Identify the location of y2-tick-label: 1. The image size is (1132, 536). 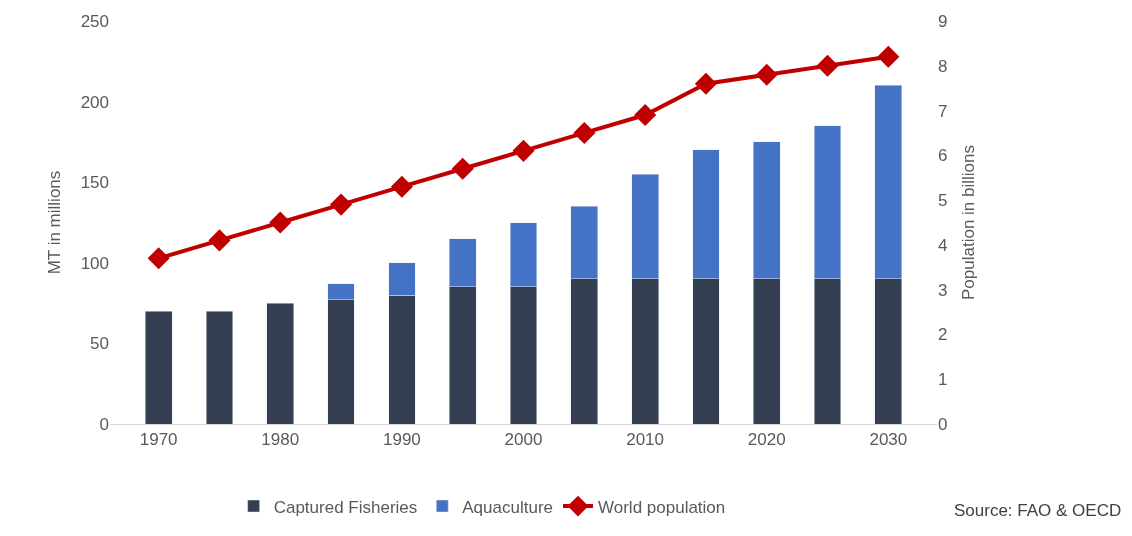
(943, 380).